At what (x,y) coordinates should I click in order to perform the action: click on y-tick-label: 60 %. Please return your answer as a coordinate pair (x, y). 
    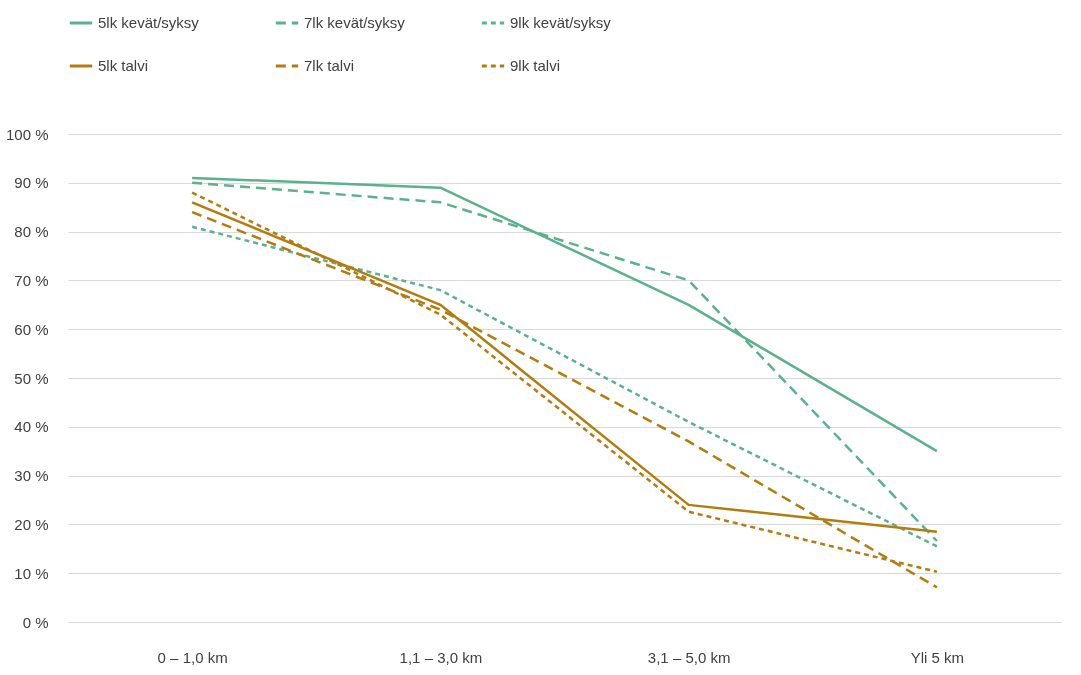
    Looking at the image, I should click on (31, 329).